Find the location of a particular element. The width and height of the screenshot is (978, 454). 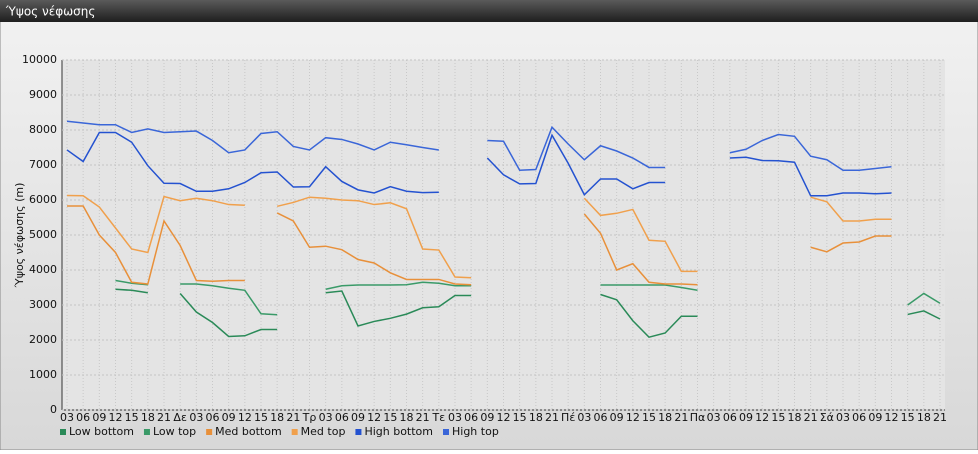

y-tick-label: 3000 is located at coordinates (43, 304).